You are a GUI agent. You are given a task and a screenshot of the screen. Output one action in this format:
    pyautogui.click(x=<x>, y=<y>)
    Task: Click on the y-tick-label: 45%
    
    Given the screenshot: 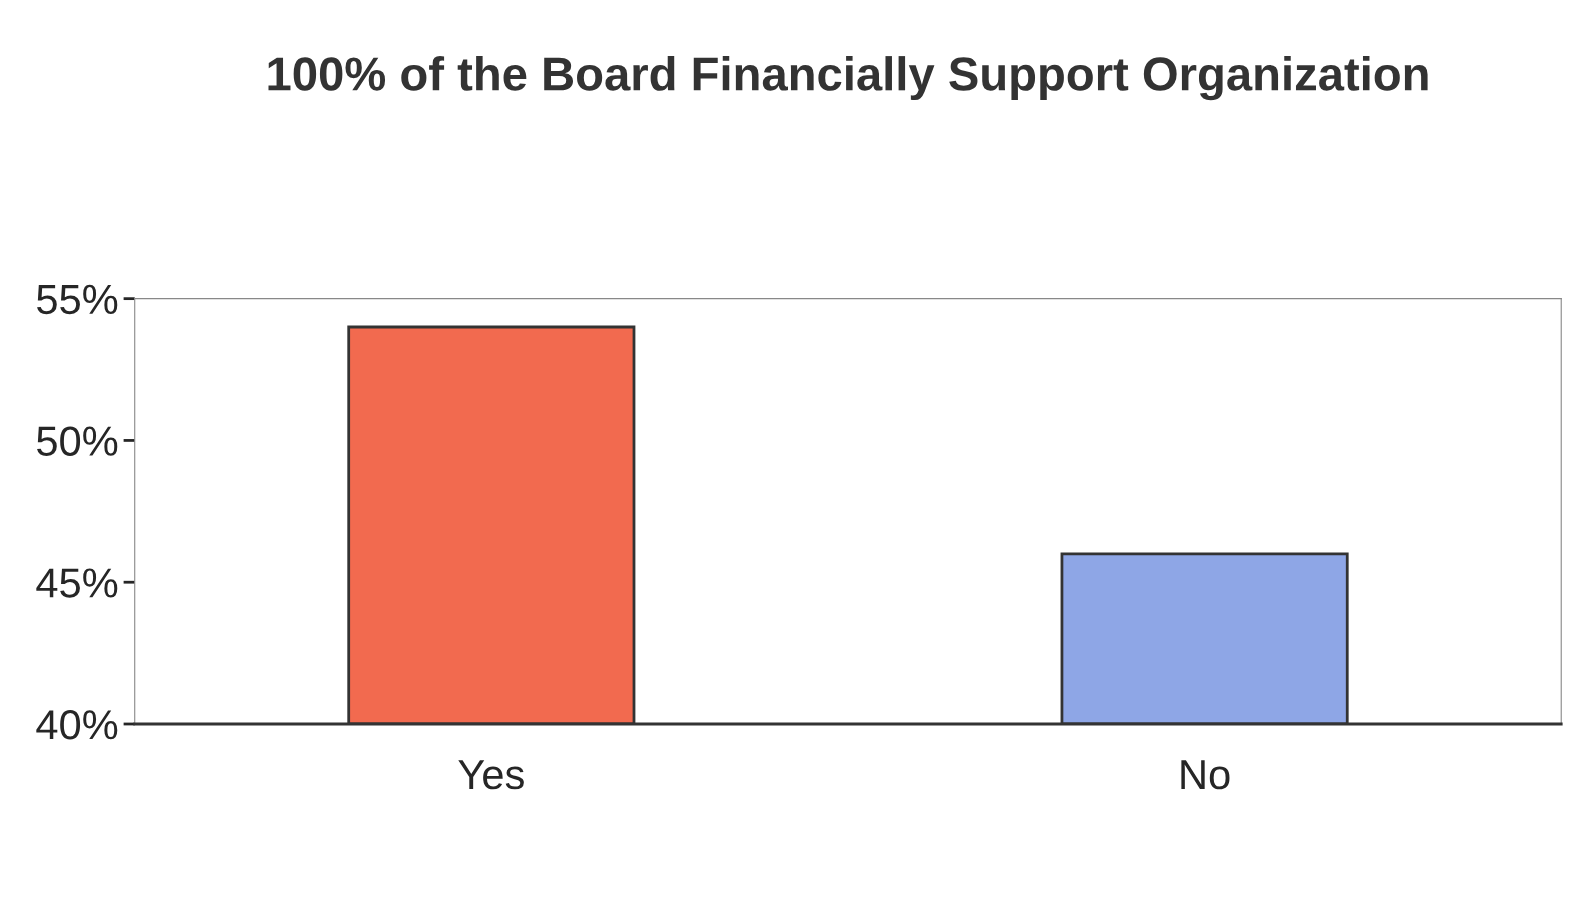 What is the action you would take?
    pyautogui.click(x=77, y=583)
    